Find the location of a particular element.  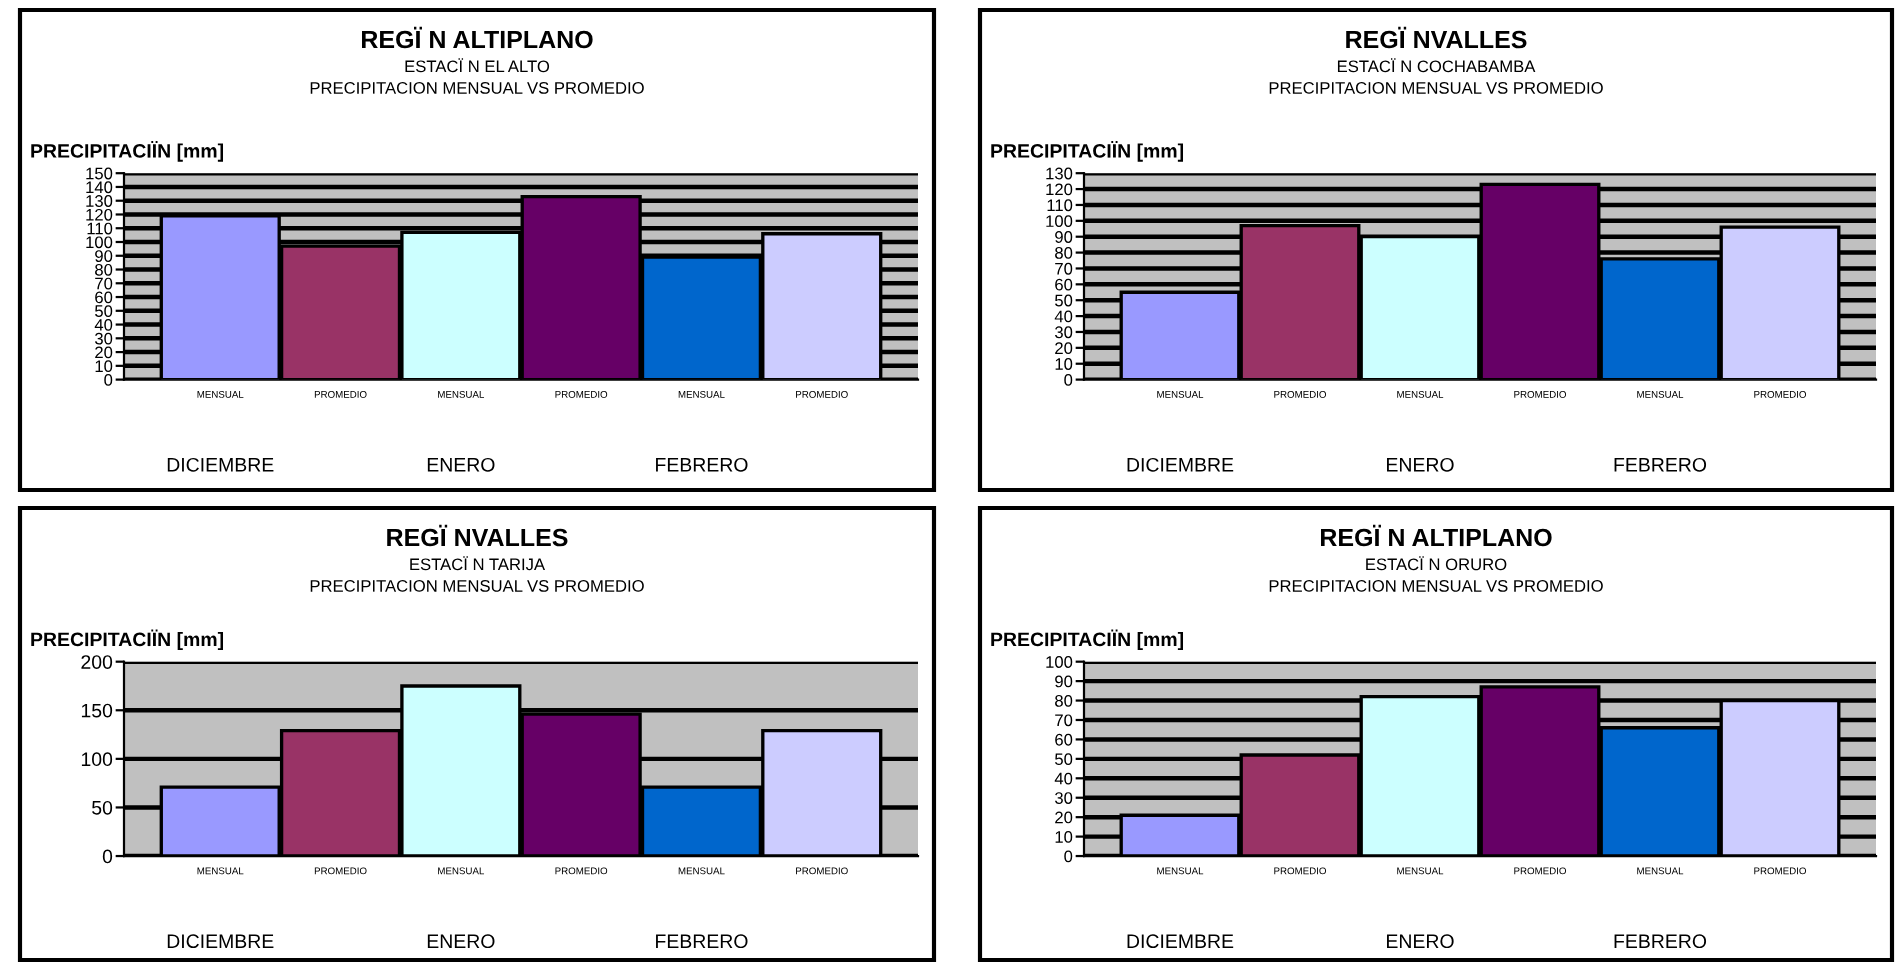

chart-subtitle: ESTACÏ N COCHABAMBA PRECIPITACION MENSUAL VS PROMEDIO is located at coordinates (1436, 76).